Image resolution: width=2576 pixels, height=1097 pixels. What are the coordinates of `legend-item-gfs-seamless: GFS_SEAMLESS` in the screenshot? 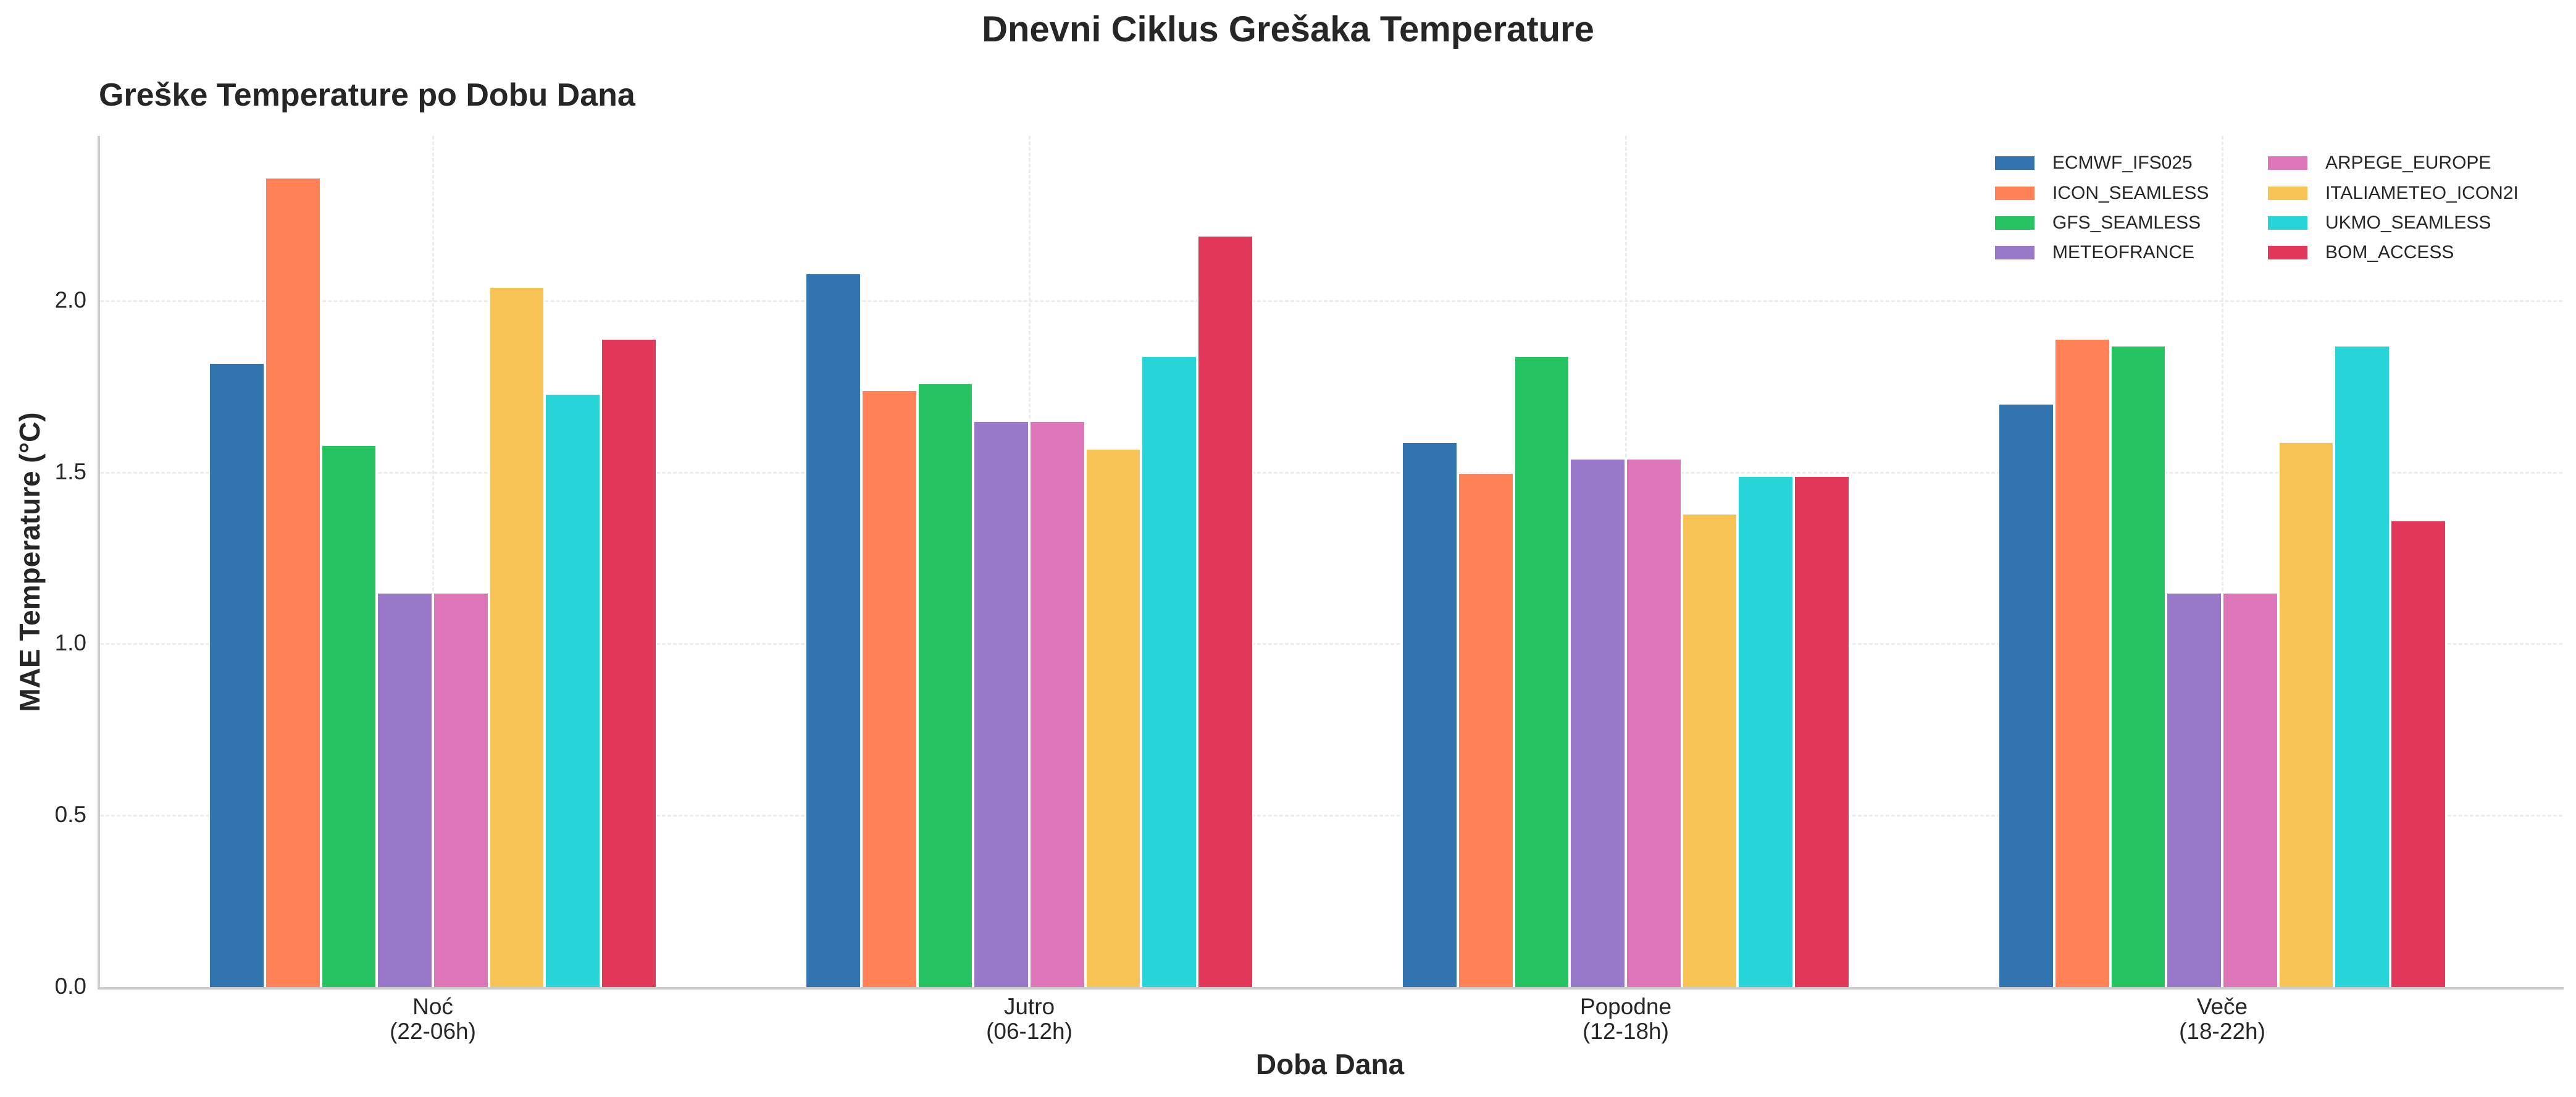 It's located at (2097, 223).